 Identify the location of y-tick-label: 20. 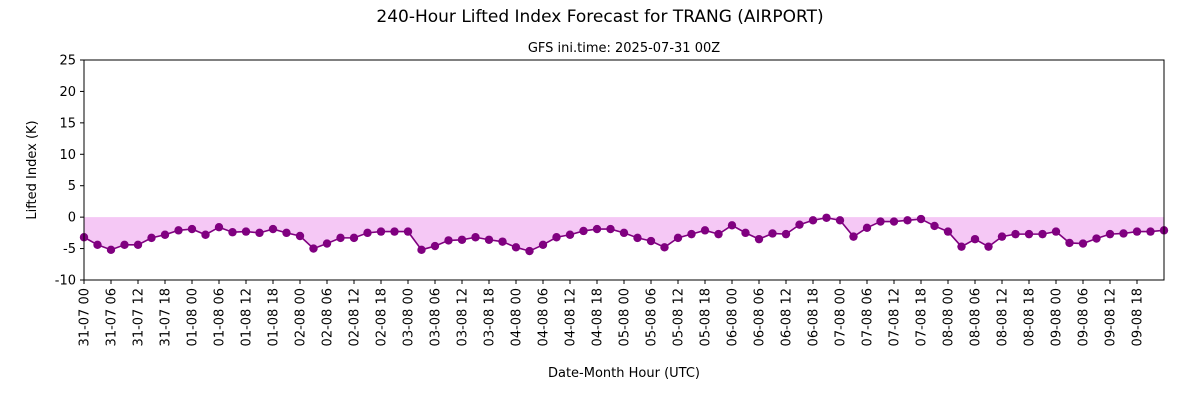
(67, 92).